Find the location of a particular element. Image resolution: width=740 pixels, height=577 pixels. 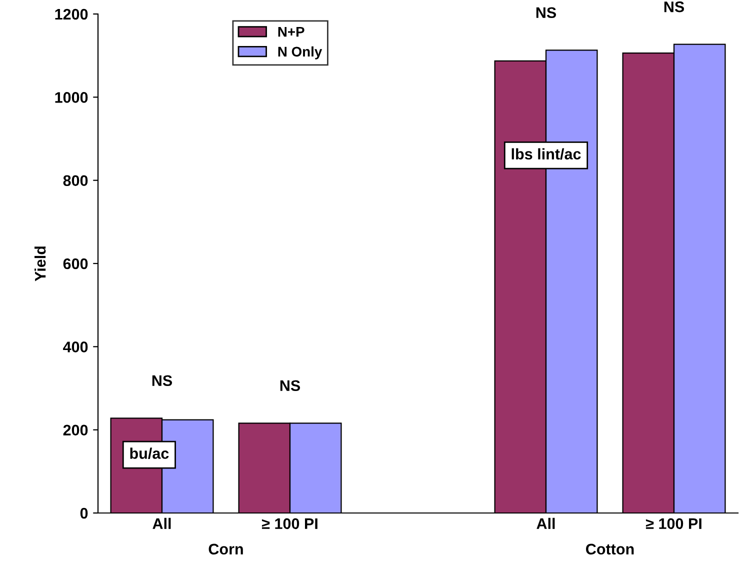

y-tick-label: 400 is located at coordinates (75, 347).